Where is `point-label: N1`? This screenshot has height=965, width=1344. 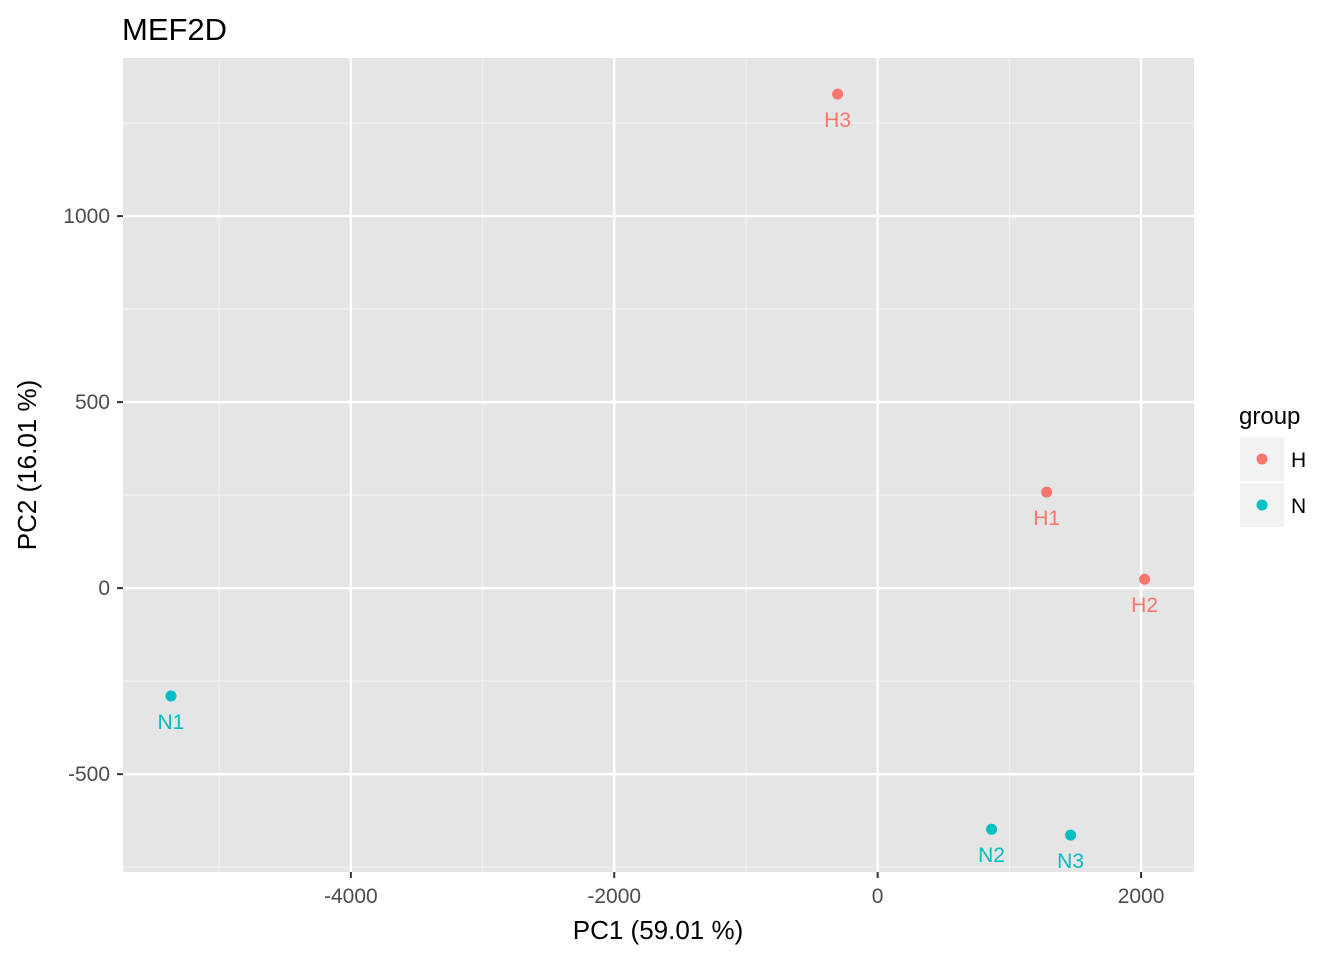
point-label: N1 is located at coordinates (171, 722).